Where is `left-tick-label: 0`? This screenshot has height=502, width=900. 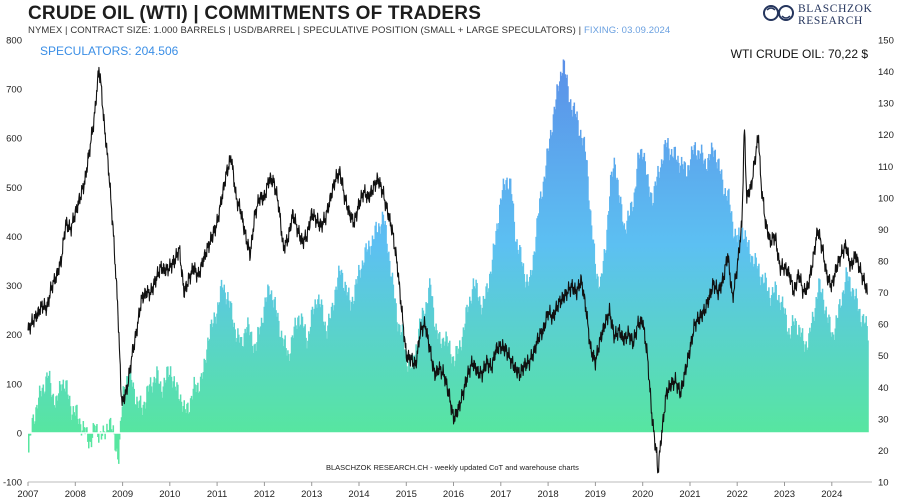 left-tick-label: 0 is located at coordinates (19, 433).